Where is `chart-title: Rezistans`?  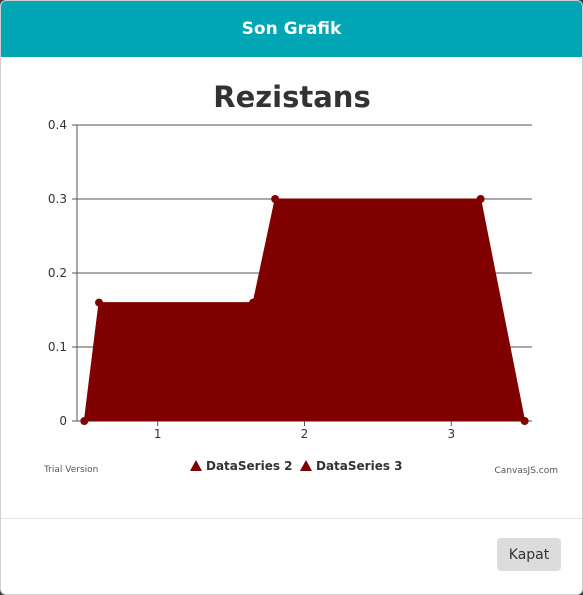
chart-title: Rezistans is located at coordinates (291, 97).